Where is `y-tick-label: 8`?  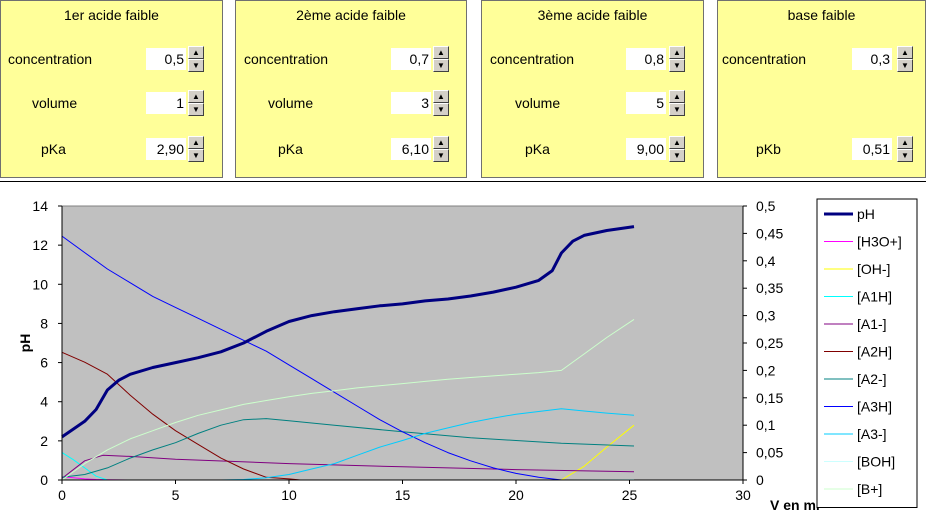
y-tick-label: 8 is located at coordinates (44, 323).